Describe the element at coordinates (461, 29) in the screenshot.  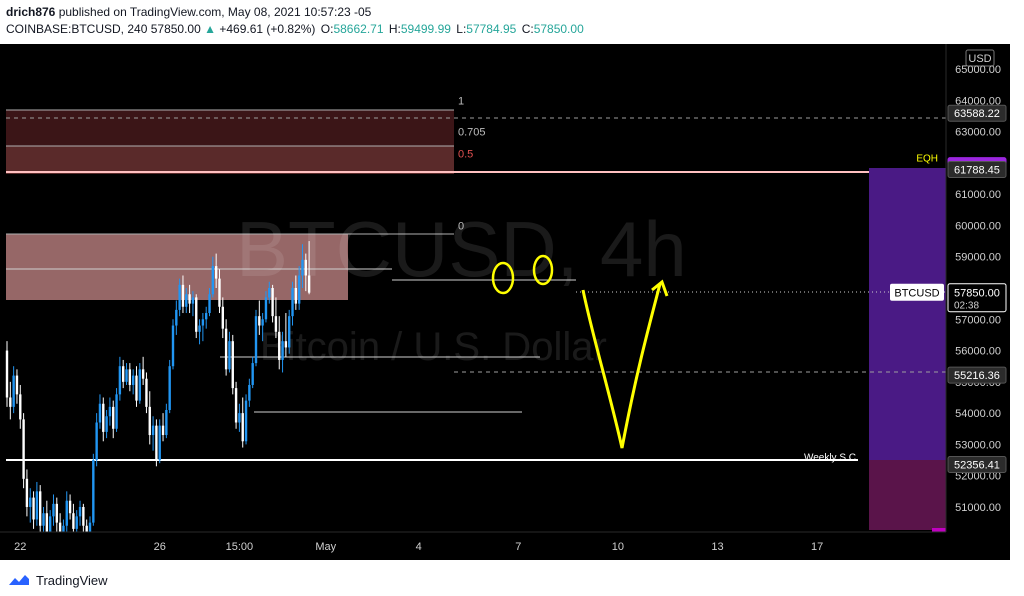
I see `low-label: L:` at that location.